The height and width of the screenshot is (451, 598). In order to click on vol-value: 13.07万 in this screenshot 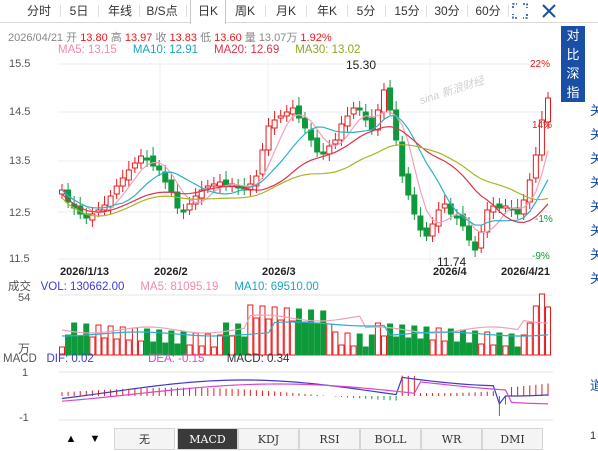, I will do `click(278, 38)`.